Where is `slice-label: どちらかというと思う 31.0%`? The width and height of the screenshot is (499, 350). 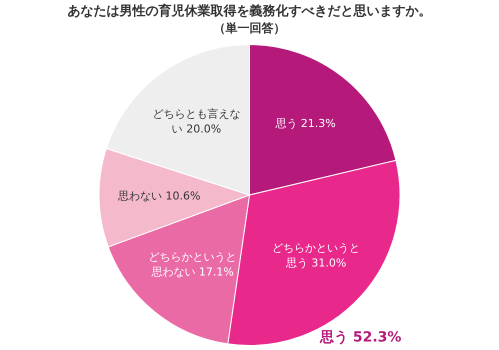 slice-label: どちらかというと思う 31.0% is located at coordinates (316, 255).